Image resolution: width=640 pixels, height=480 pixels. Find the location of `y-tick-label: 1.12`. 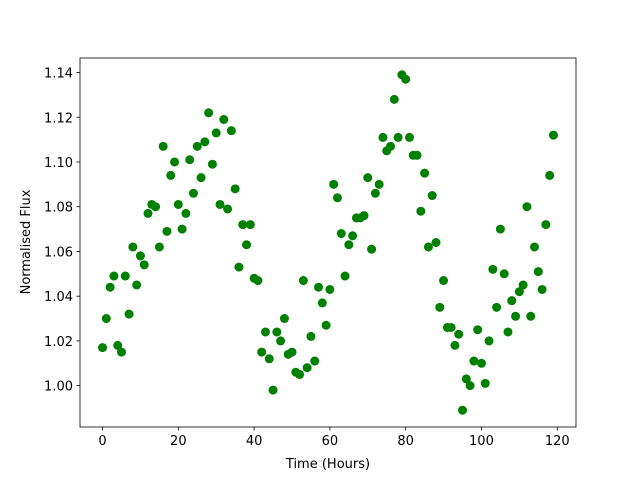

y-tick-label: 1.12 is located at coordinates (58, 118).